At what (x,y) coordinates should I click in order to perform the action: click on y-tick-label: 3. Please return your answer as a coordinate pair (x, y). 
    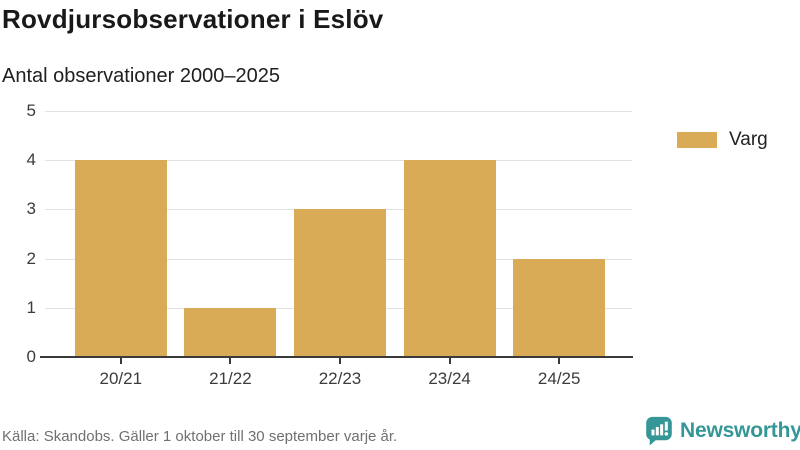
    Looking at the image, I should click on (31, 209).